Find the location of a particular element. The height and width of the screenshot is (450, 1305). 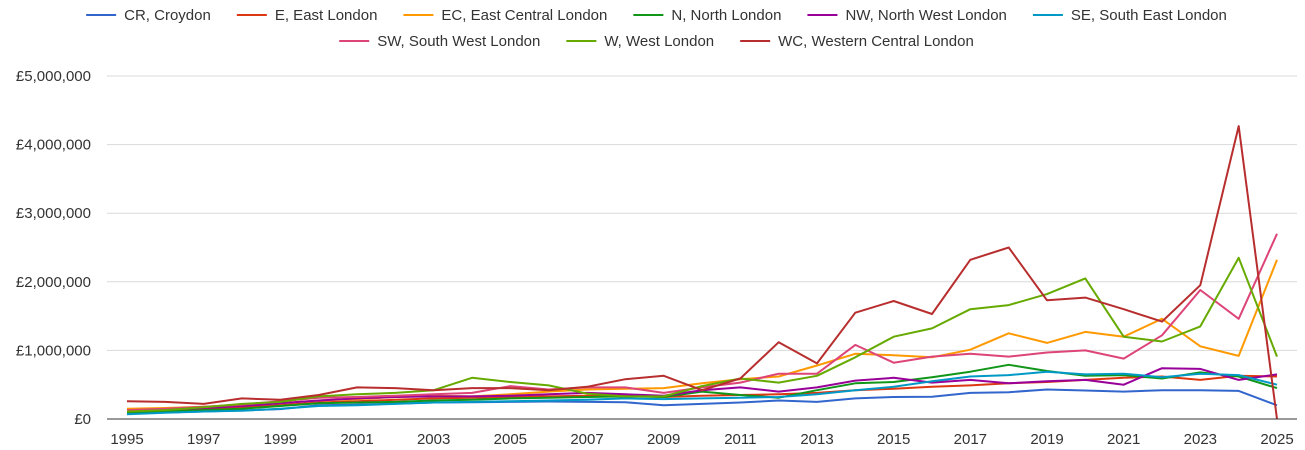

y-tick-label: £1,000,000 is located at coordinates (53, 350).